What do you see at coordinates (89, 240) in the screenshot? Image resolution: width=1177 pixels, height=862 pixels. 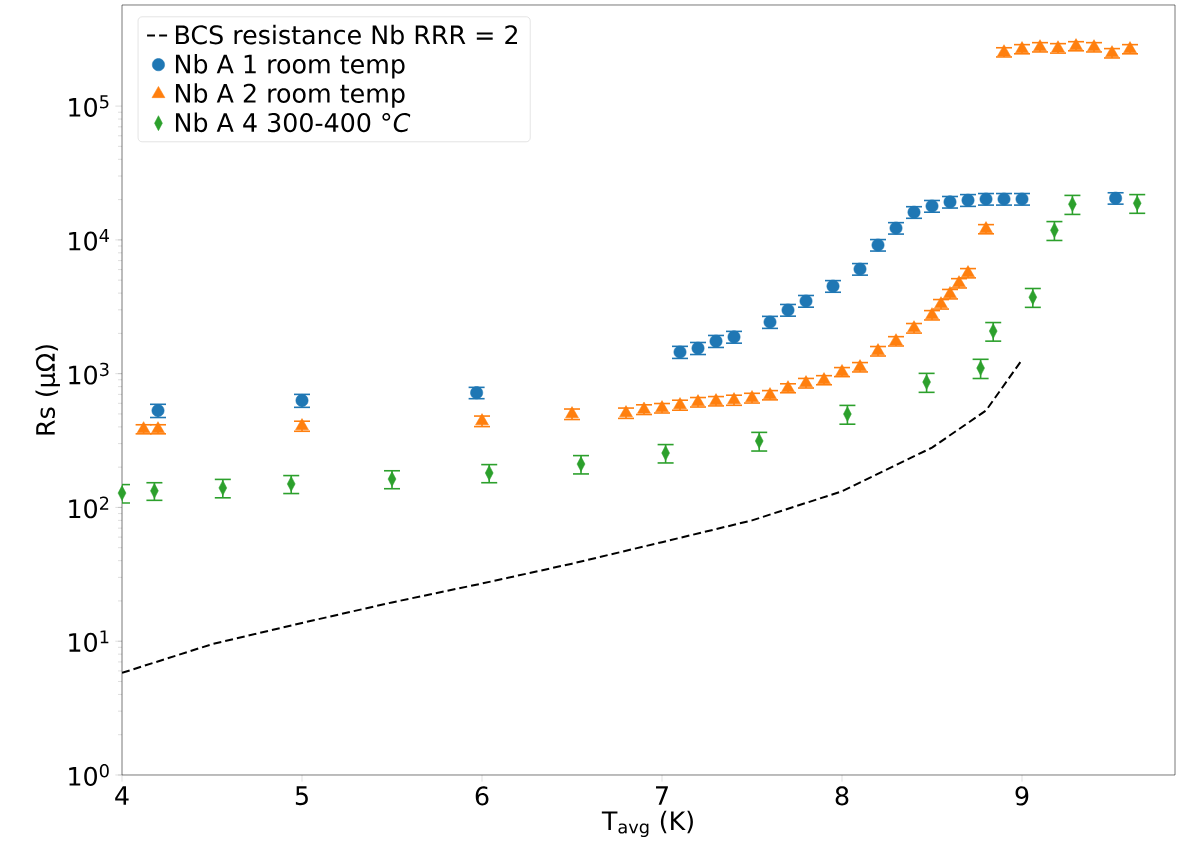 I see `y-tick-label: 10$^{4}$` at bounding box center [89, 240].